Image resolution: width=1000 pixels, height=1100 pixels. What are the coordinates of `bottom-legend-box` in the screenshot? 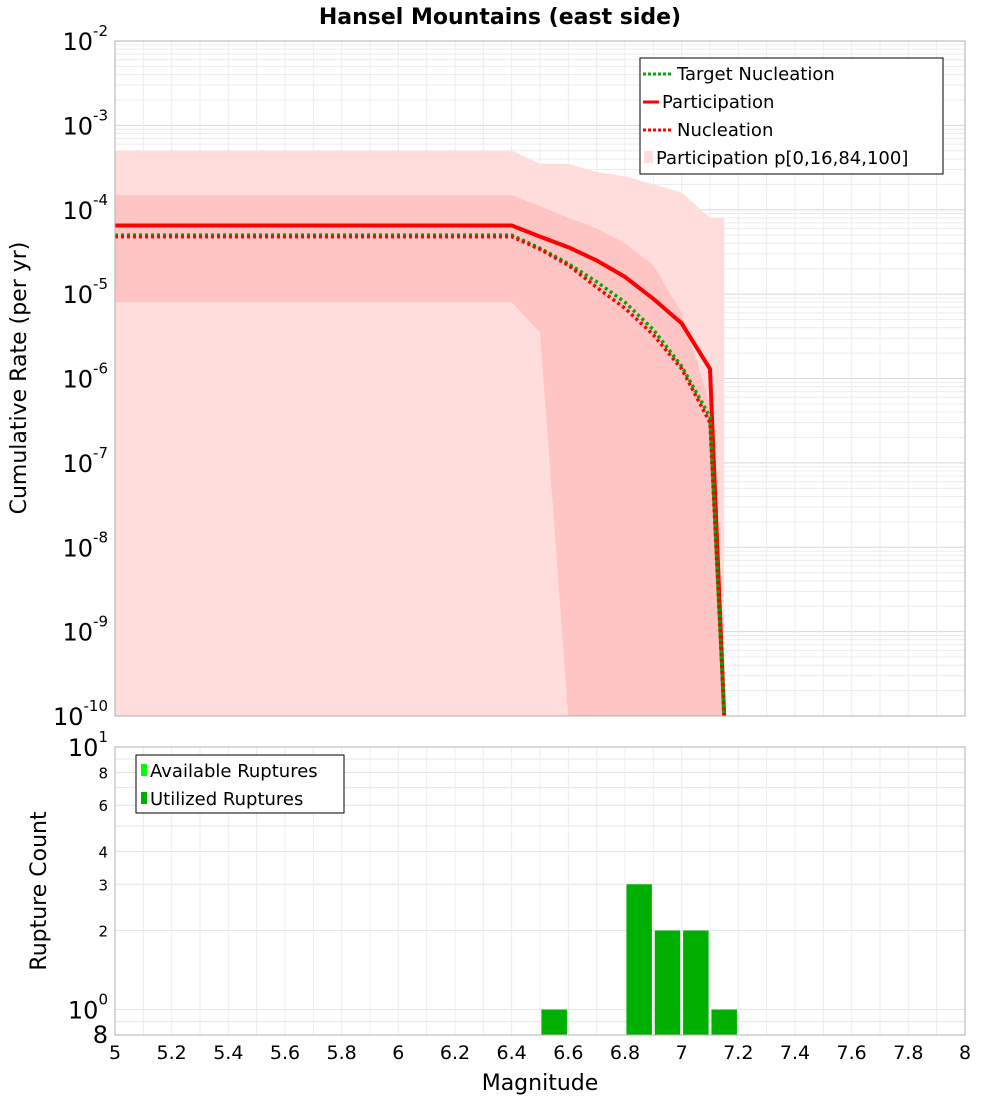 It's located at (240, 784).